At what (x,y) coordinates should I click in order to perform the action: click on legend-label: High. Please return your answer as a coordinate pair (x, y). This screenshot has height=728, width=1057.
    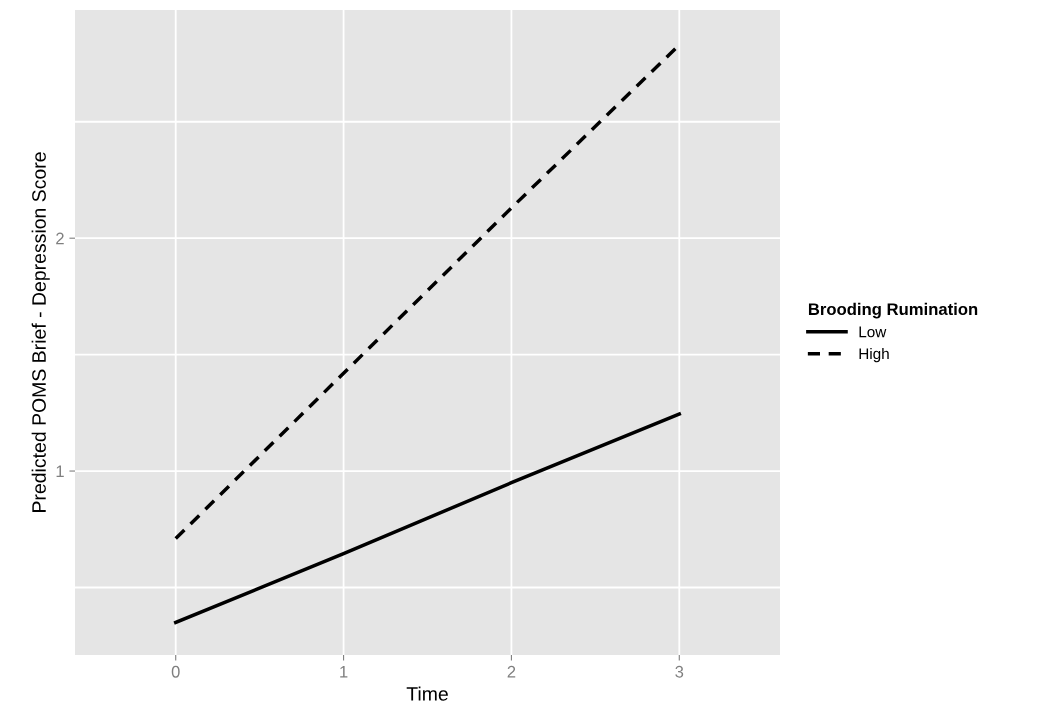
    Looking at the image, I should click on (874, 355).